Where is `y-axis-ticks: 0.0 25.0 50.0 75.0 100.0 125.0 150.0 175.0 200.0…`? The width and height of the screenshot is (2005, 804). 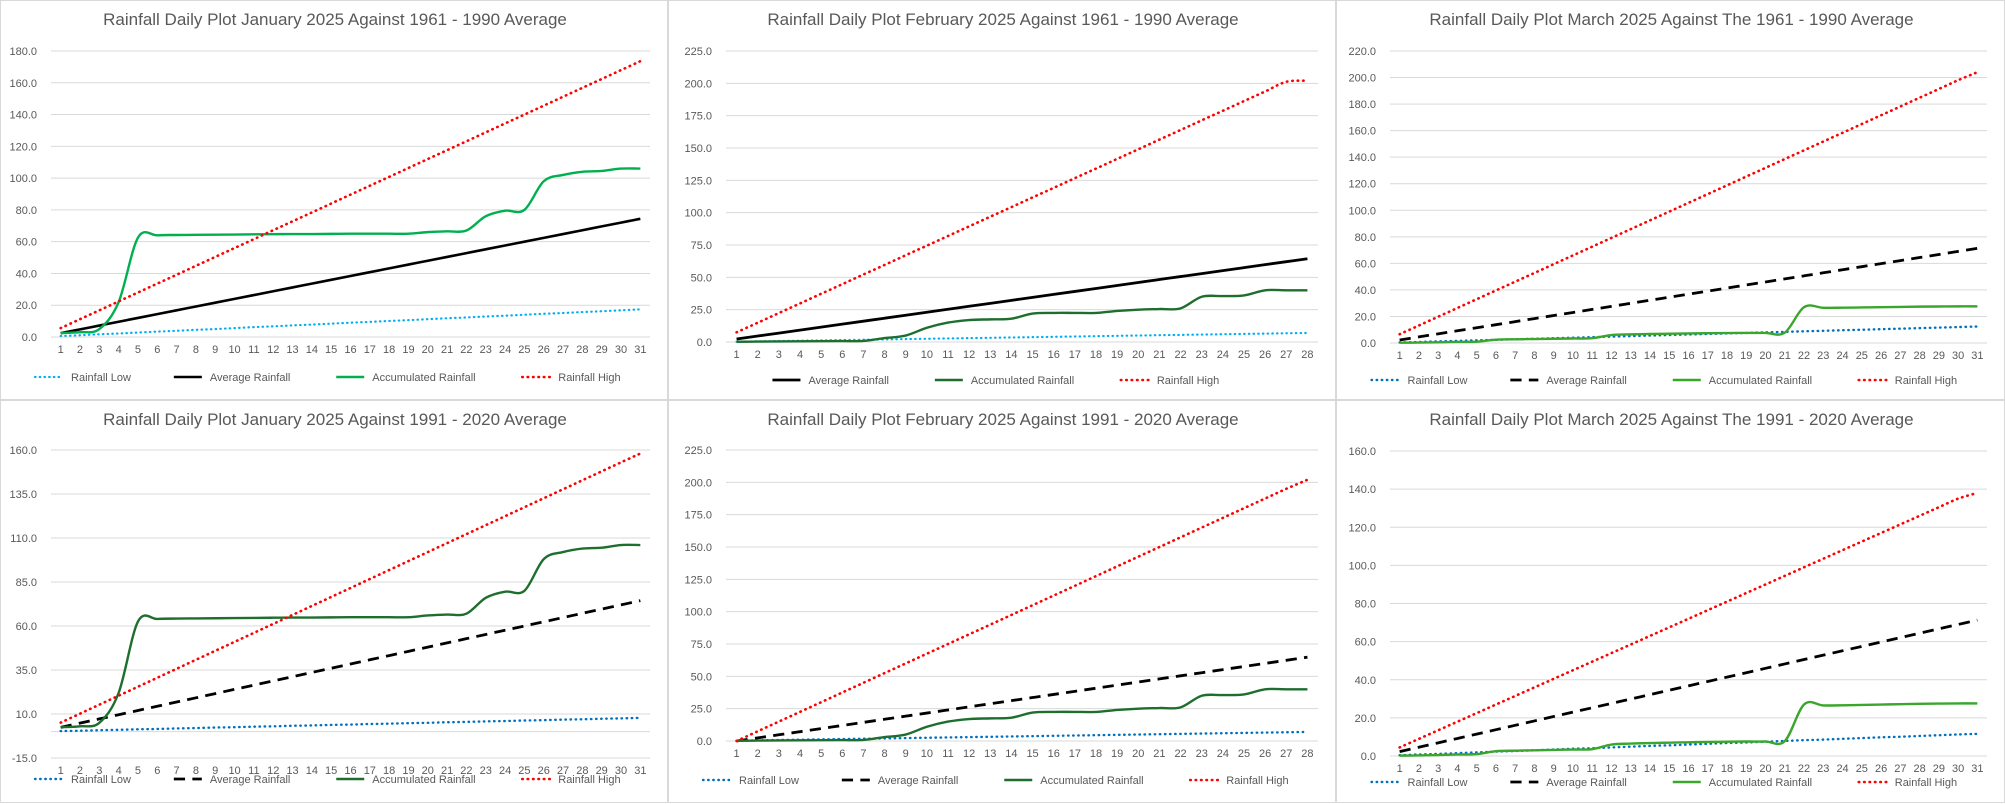
y-axis-ticks: 0.0 25.0 50.0 75.0 100.0 125.0 150.0 175.0 200.0… is located at coordinates (698, 197).